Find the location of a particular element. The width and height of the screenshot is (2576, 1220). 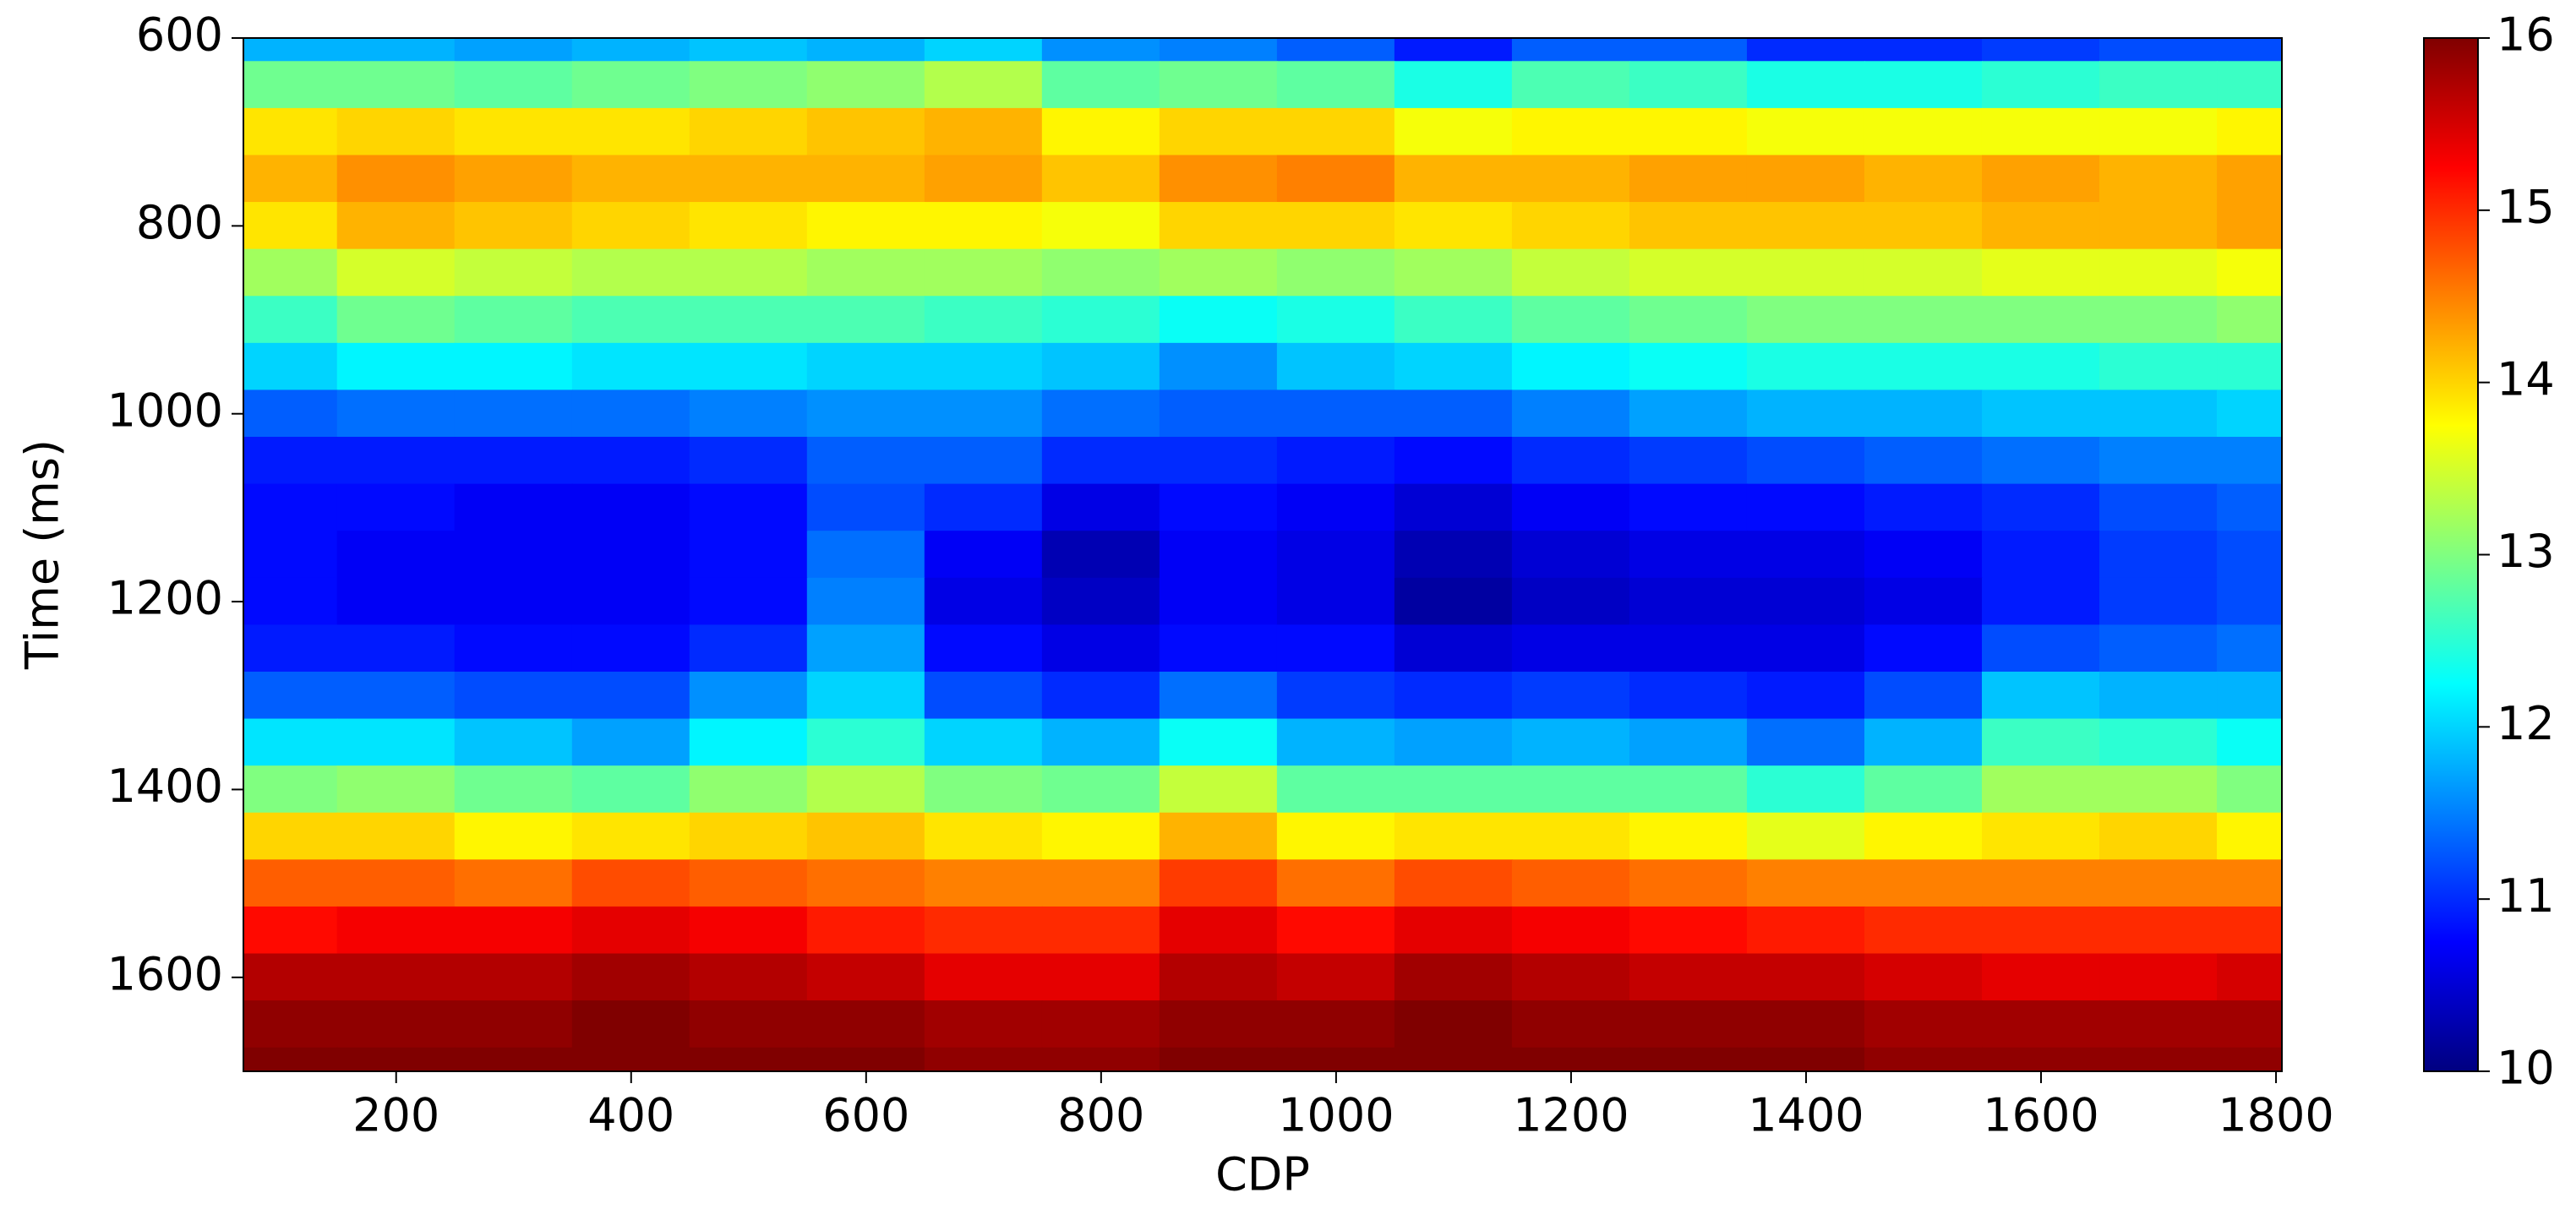

colorbar-tick-label: 11 is located at coordinates (2526, 896).